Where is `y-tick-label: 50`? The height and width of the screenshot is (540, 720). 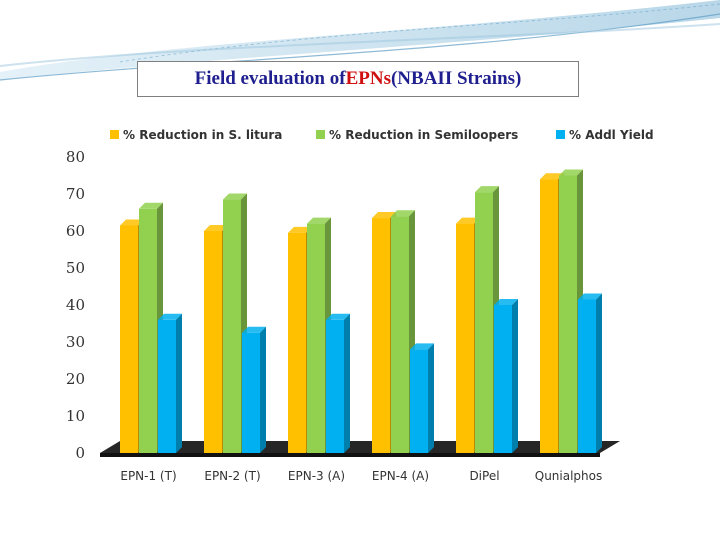 y-tick-label: 50 is located at coordinates (75, 268).